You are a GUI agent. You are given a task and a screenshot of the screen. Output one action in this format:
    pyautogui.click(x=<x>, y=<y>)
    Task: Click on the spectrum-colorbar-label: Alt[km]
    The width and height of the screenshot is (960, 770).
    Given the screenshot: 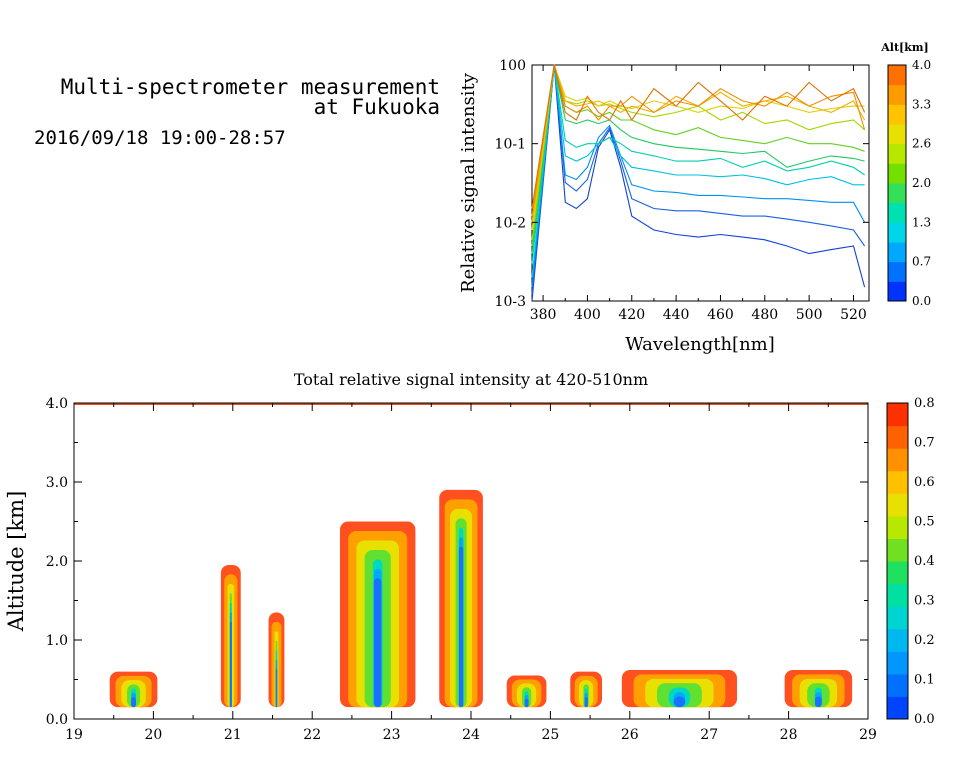 What is the action you would take?
    pyautogui.click(x=904, y=47)
    